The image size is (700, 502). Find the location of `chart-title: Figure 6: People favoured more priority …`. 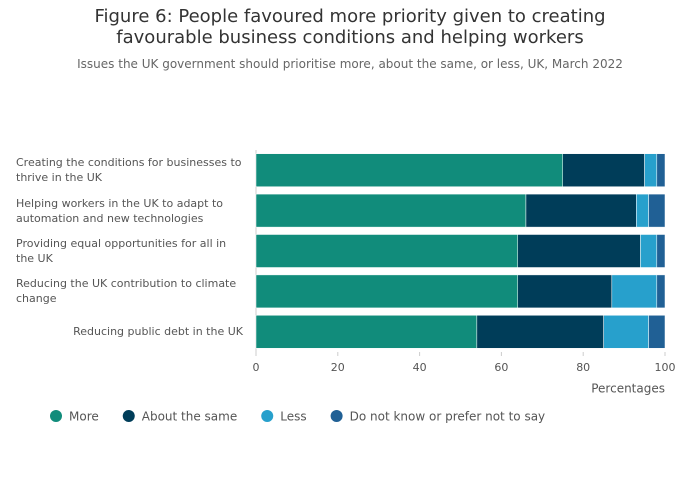

chart-title: Figure 6: People favoured more priority … is located at coordinates (350, 27).